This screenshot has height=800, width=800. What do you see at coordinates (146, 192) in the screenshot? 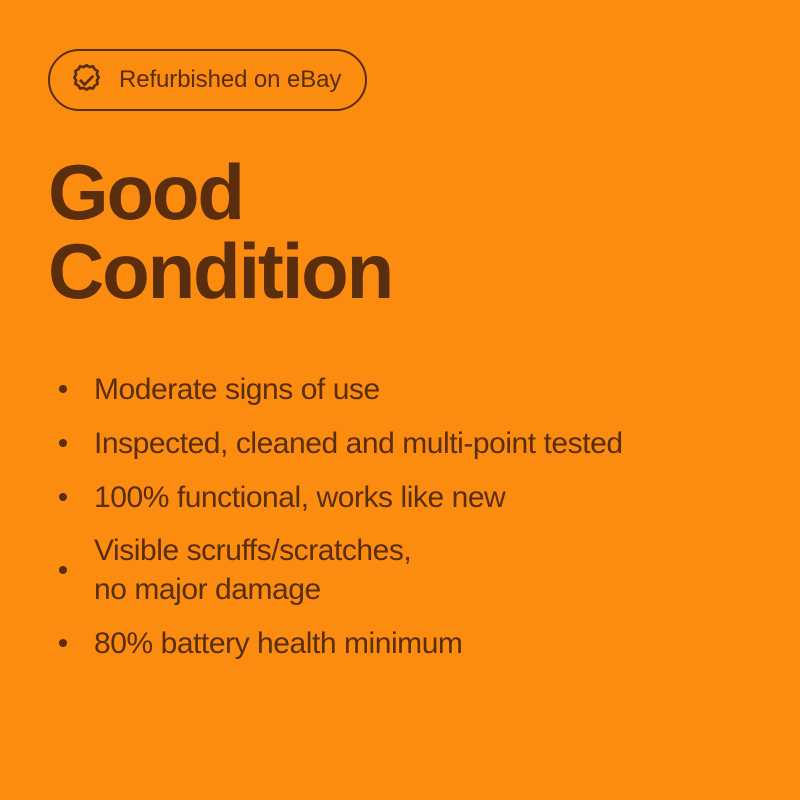
I see `page-title-line-1: Good` at bounding box center [146, 192].